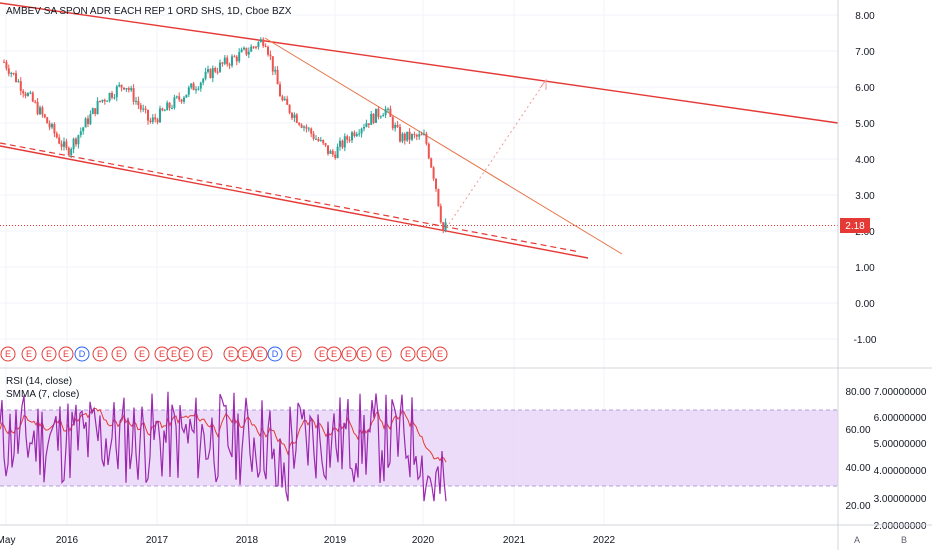 This screenshot has width=932, height=550. What do you see at coordinates (856, 540) in the screenshot?
I see `auto-scale-button: A` at bounding box center [856, 540].